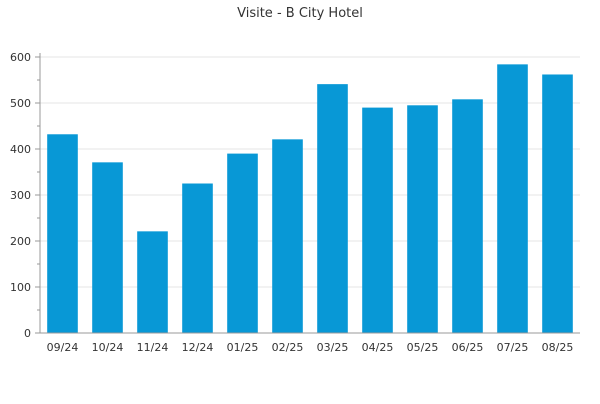  What do you see at coordinates (20, 57) in the screenshot?
I see `y-tick-label: 600` at bounding box center [20, 57].